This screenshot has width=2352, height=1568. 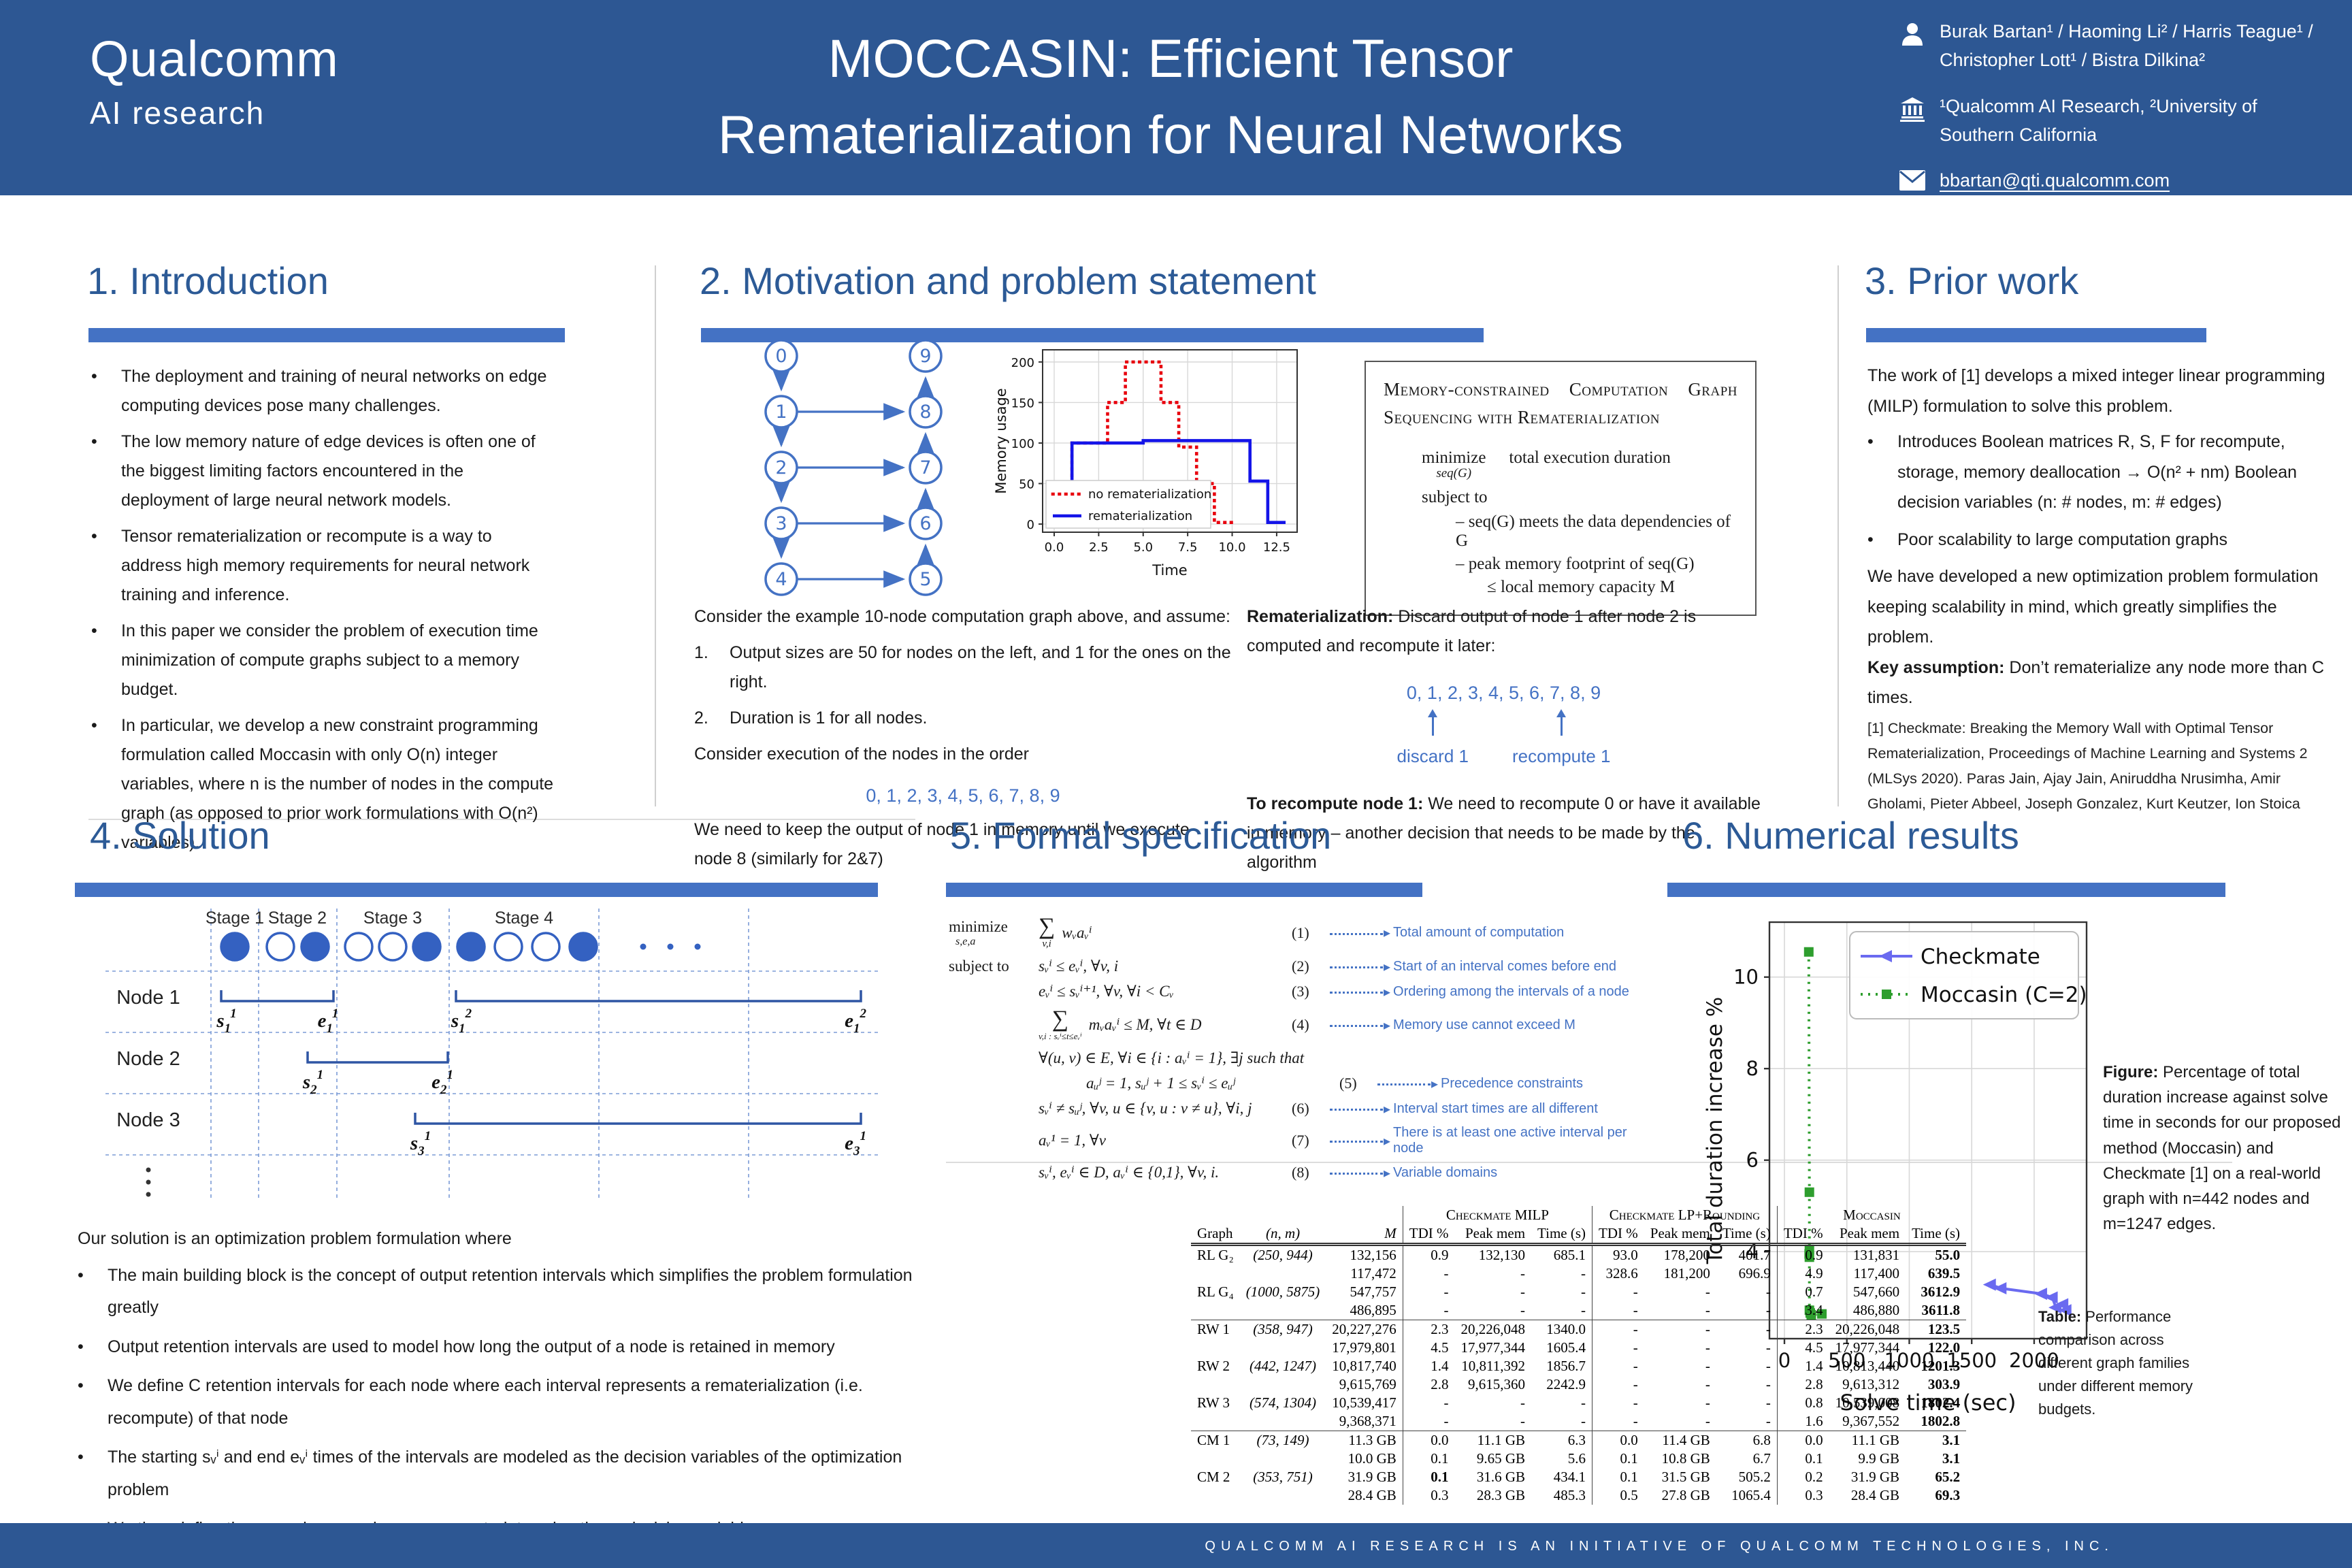 What do you see at coordinates (1577, 1440) in the screenshot?
I see `table-cell: 6.3` at bounding box center [1577, 1440].